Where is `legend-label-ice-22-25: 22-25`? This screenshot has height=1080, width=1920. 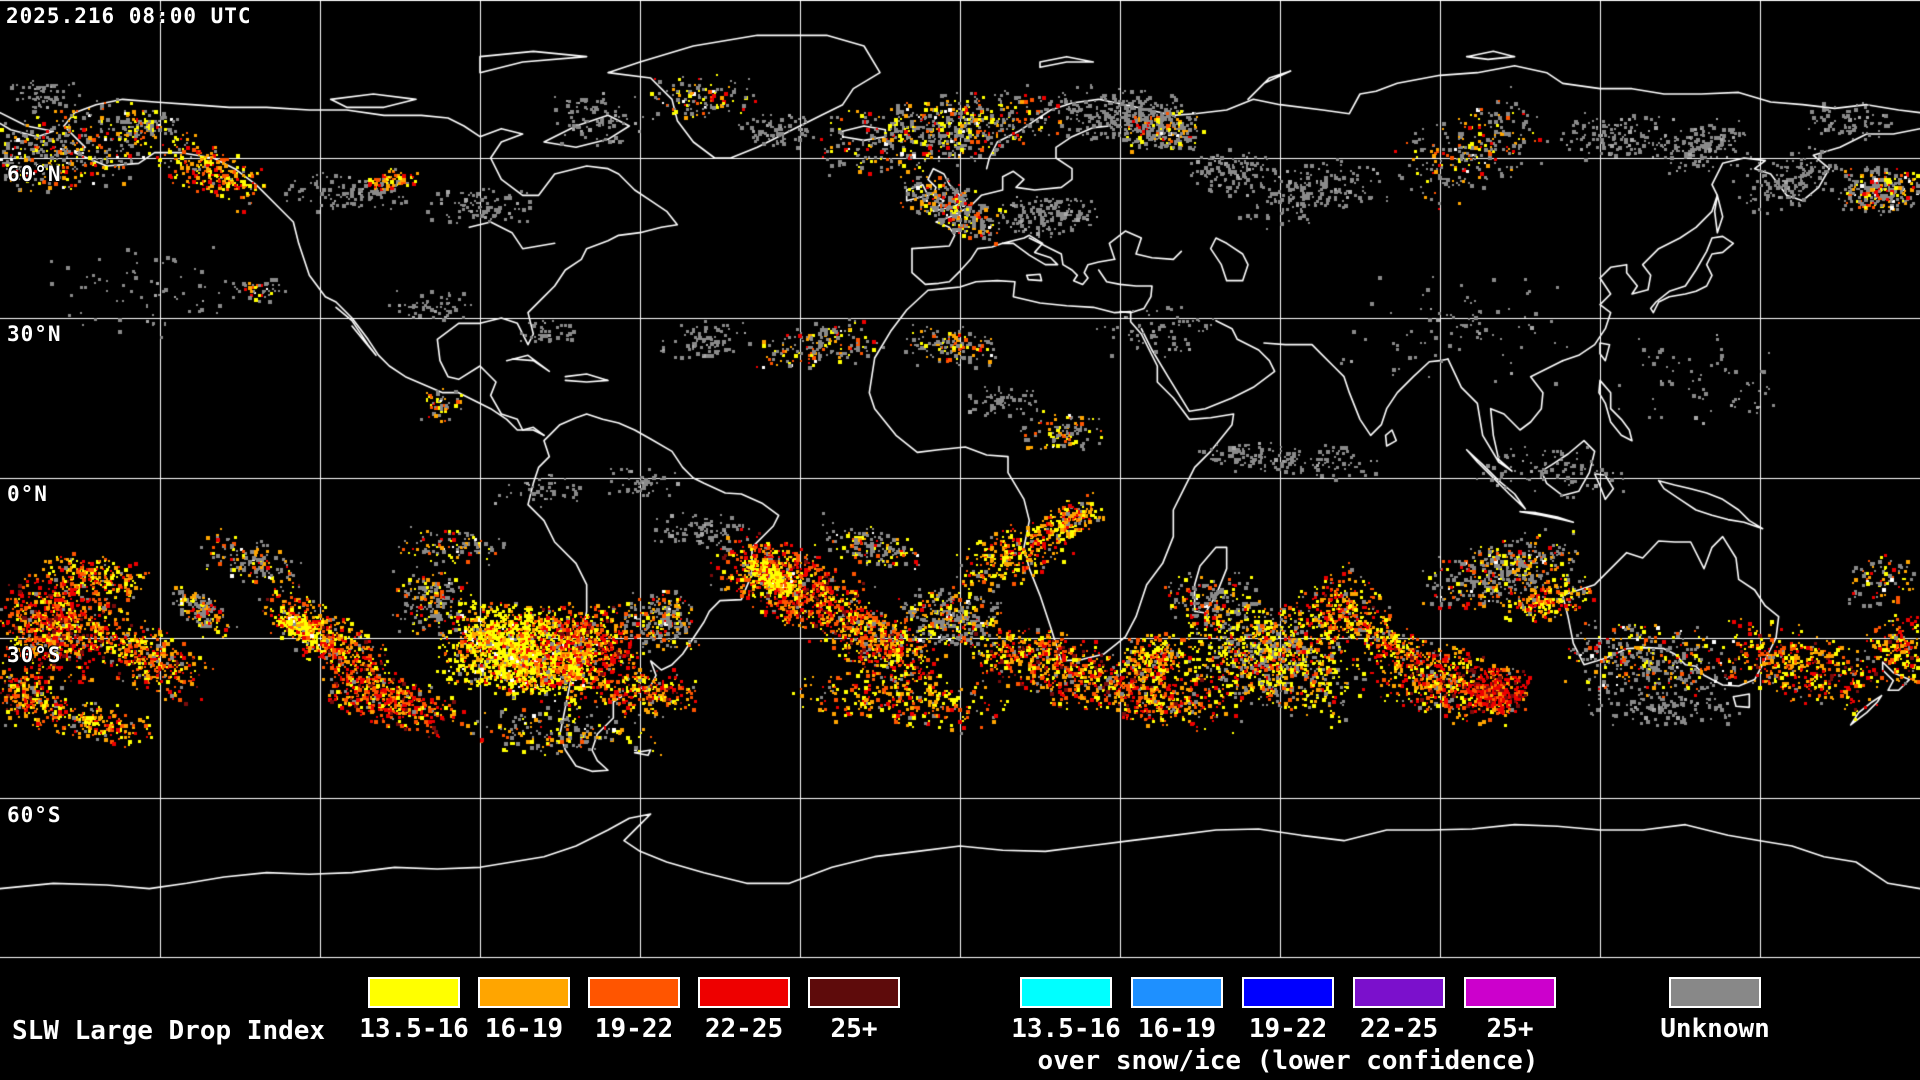 legend-label-ice-22-25: 22-25 is located at coordinates (1399, 1029).